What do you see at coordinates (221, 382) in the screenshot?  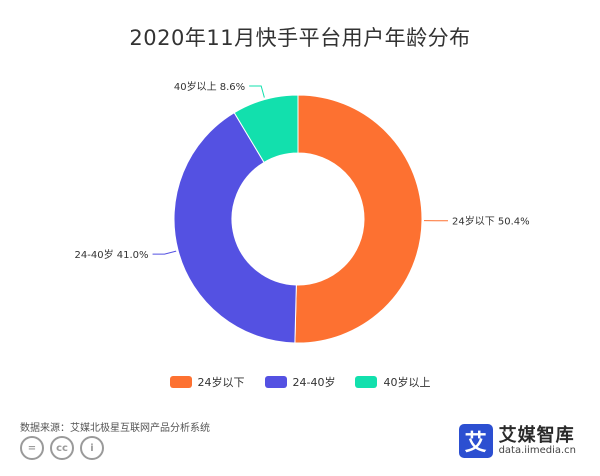 I see `legend-label-under-24: 24岁以下` at bounding box center [221, 382].